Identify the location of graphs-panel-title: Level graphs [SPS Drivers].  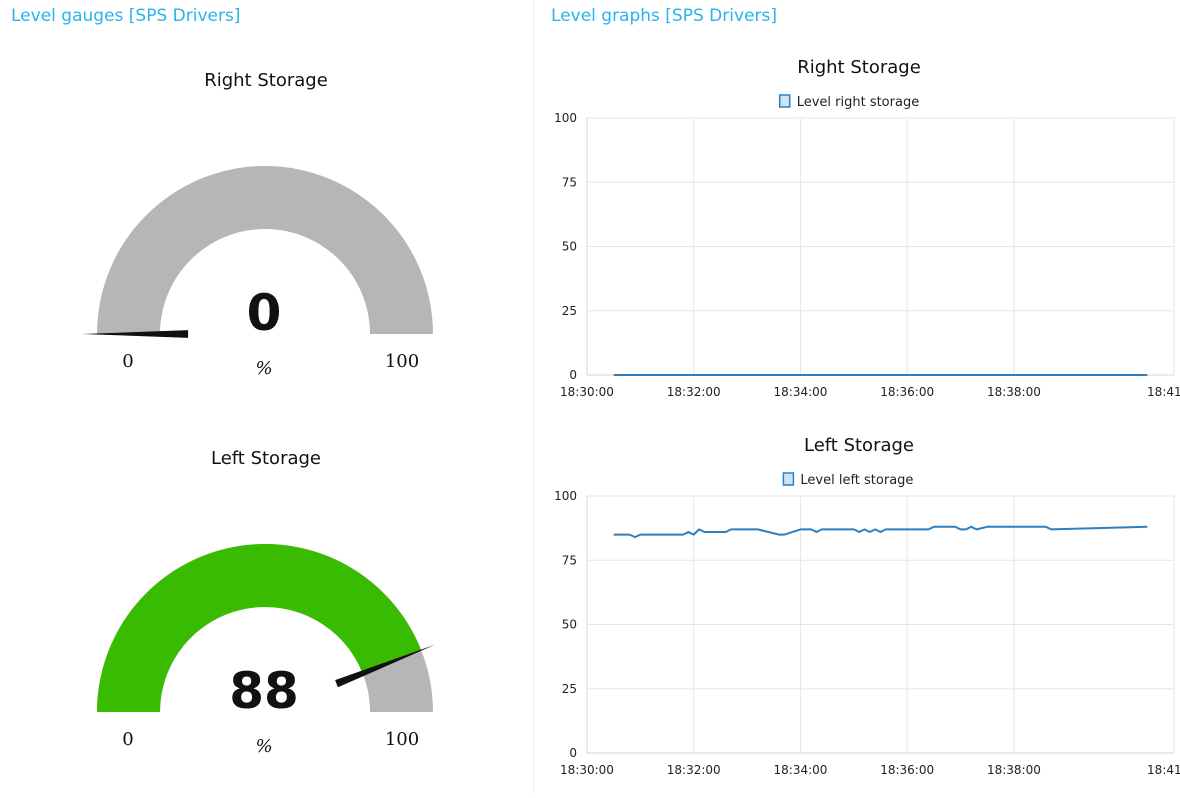
(664, 16).